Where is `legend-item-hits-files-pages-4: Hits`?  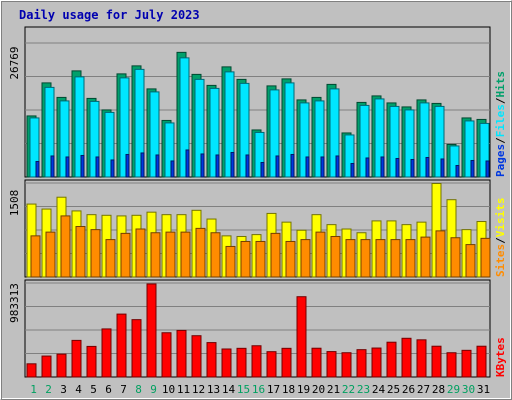
legend-item-hits-files-pages-4: Hits is located at coordinates (500, 84).